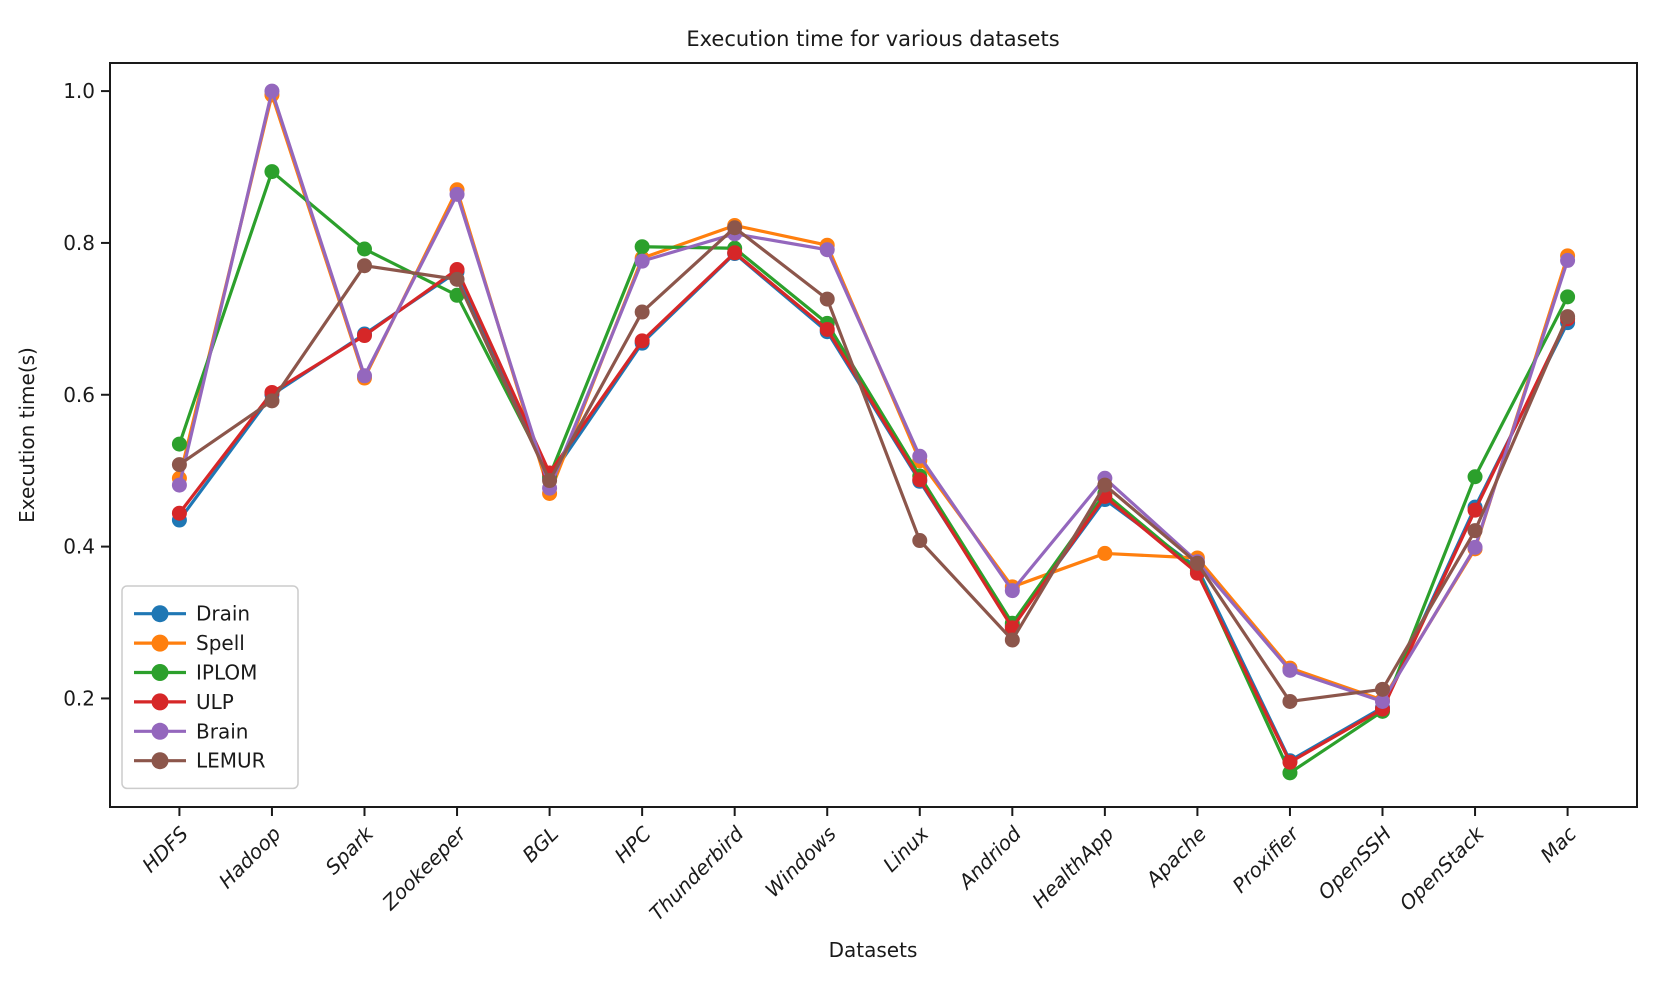  Describe the element at coordinates (79, 91) in the screenshot. I see `y-tick-label: 1.0` at that location.